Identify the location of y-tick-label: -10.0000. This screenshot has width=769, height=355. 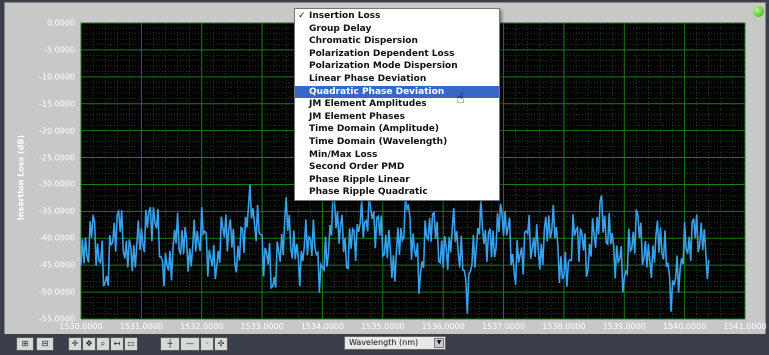
(57, 77).